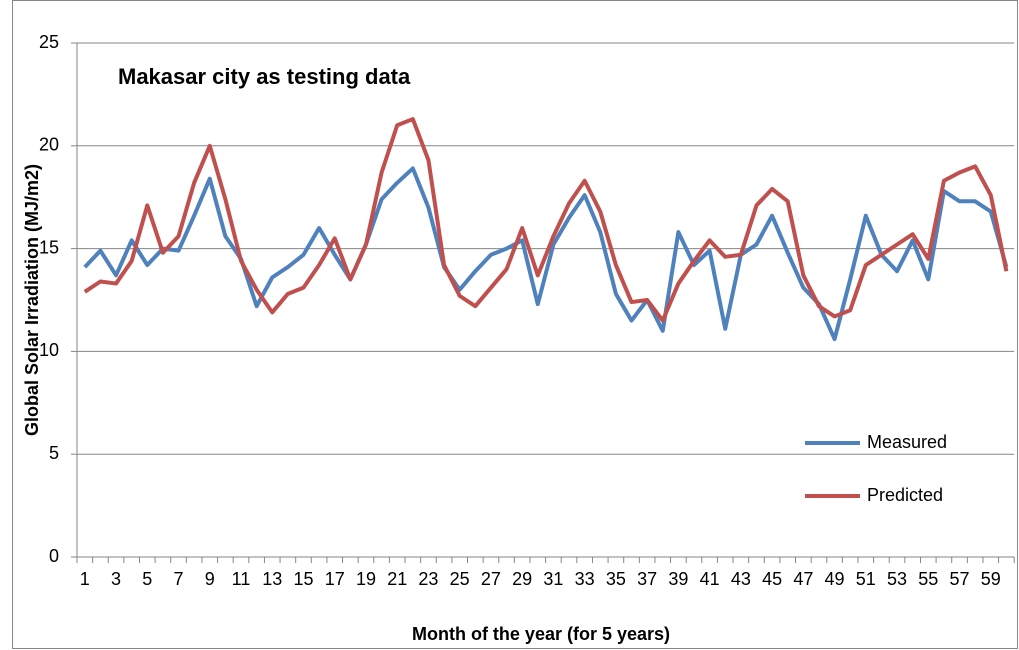 The width and height of the screenshot is (1019, 650). What do you see at coordinates (741, 579) in the screenshot?
I see `x-tick-label: 43` at bounding box center [741, 579].